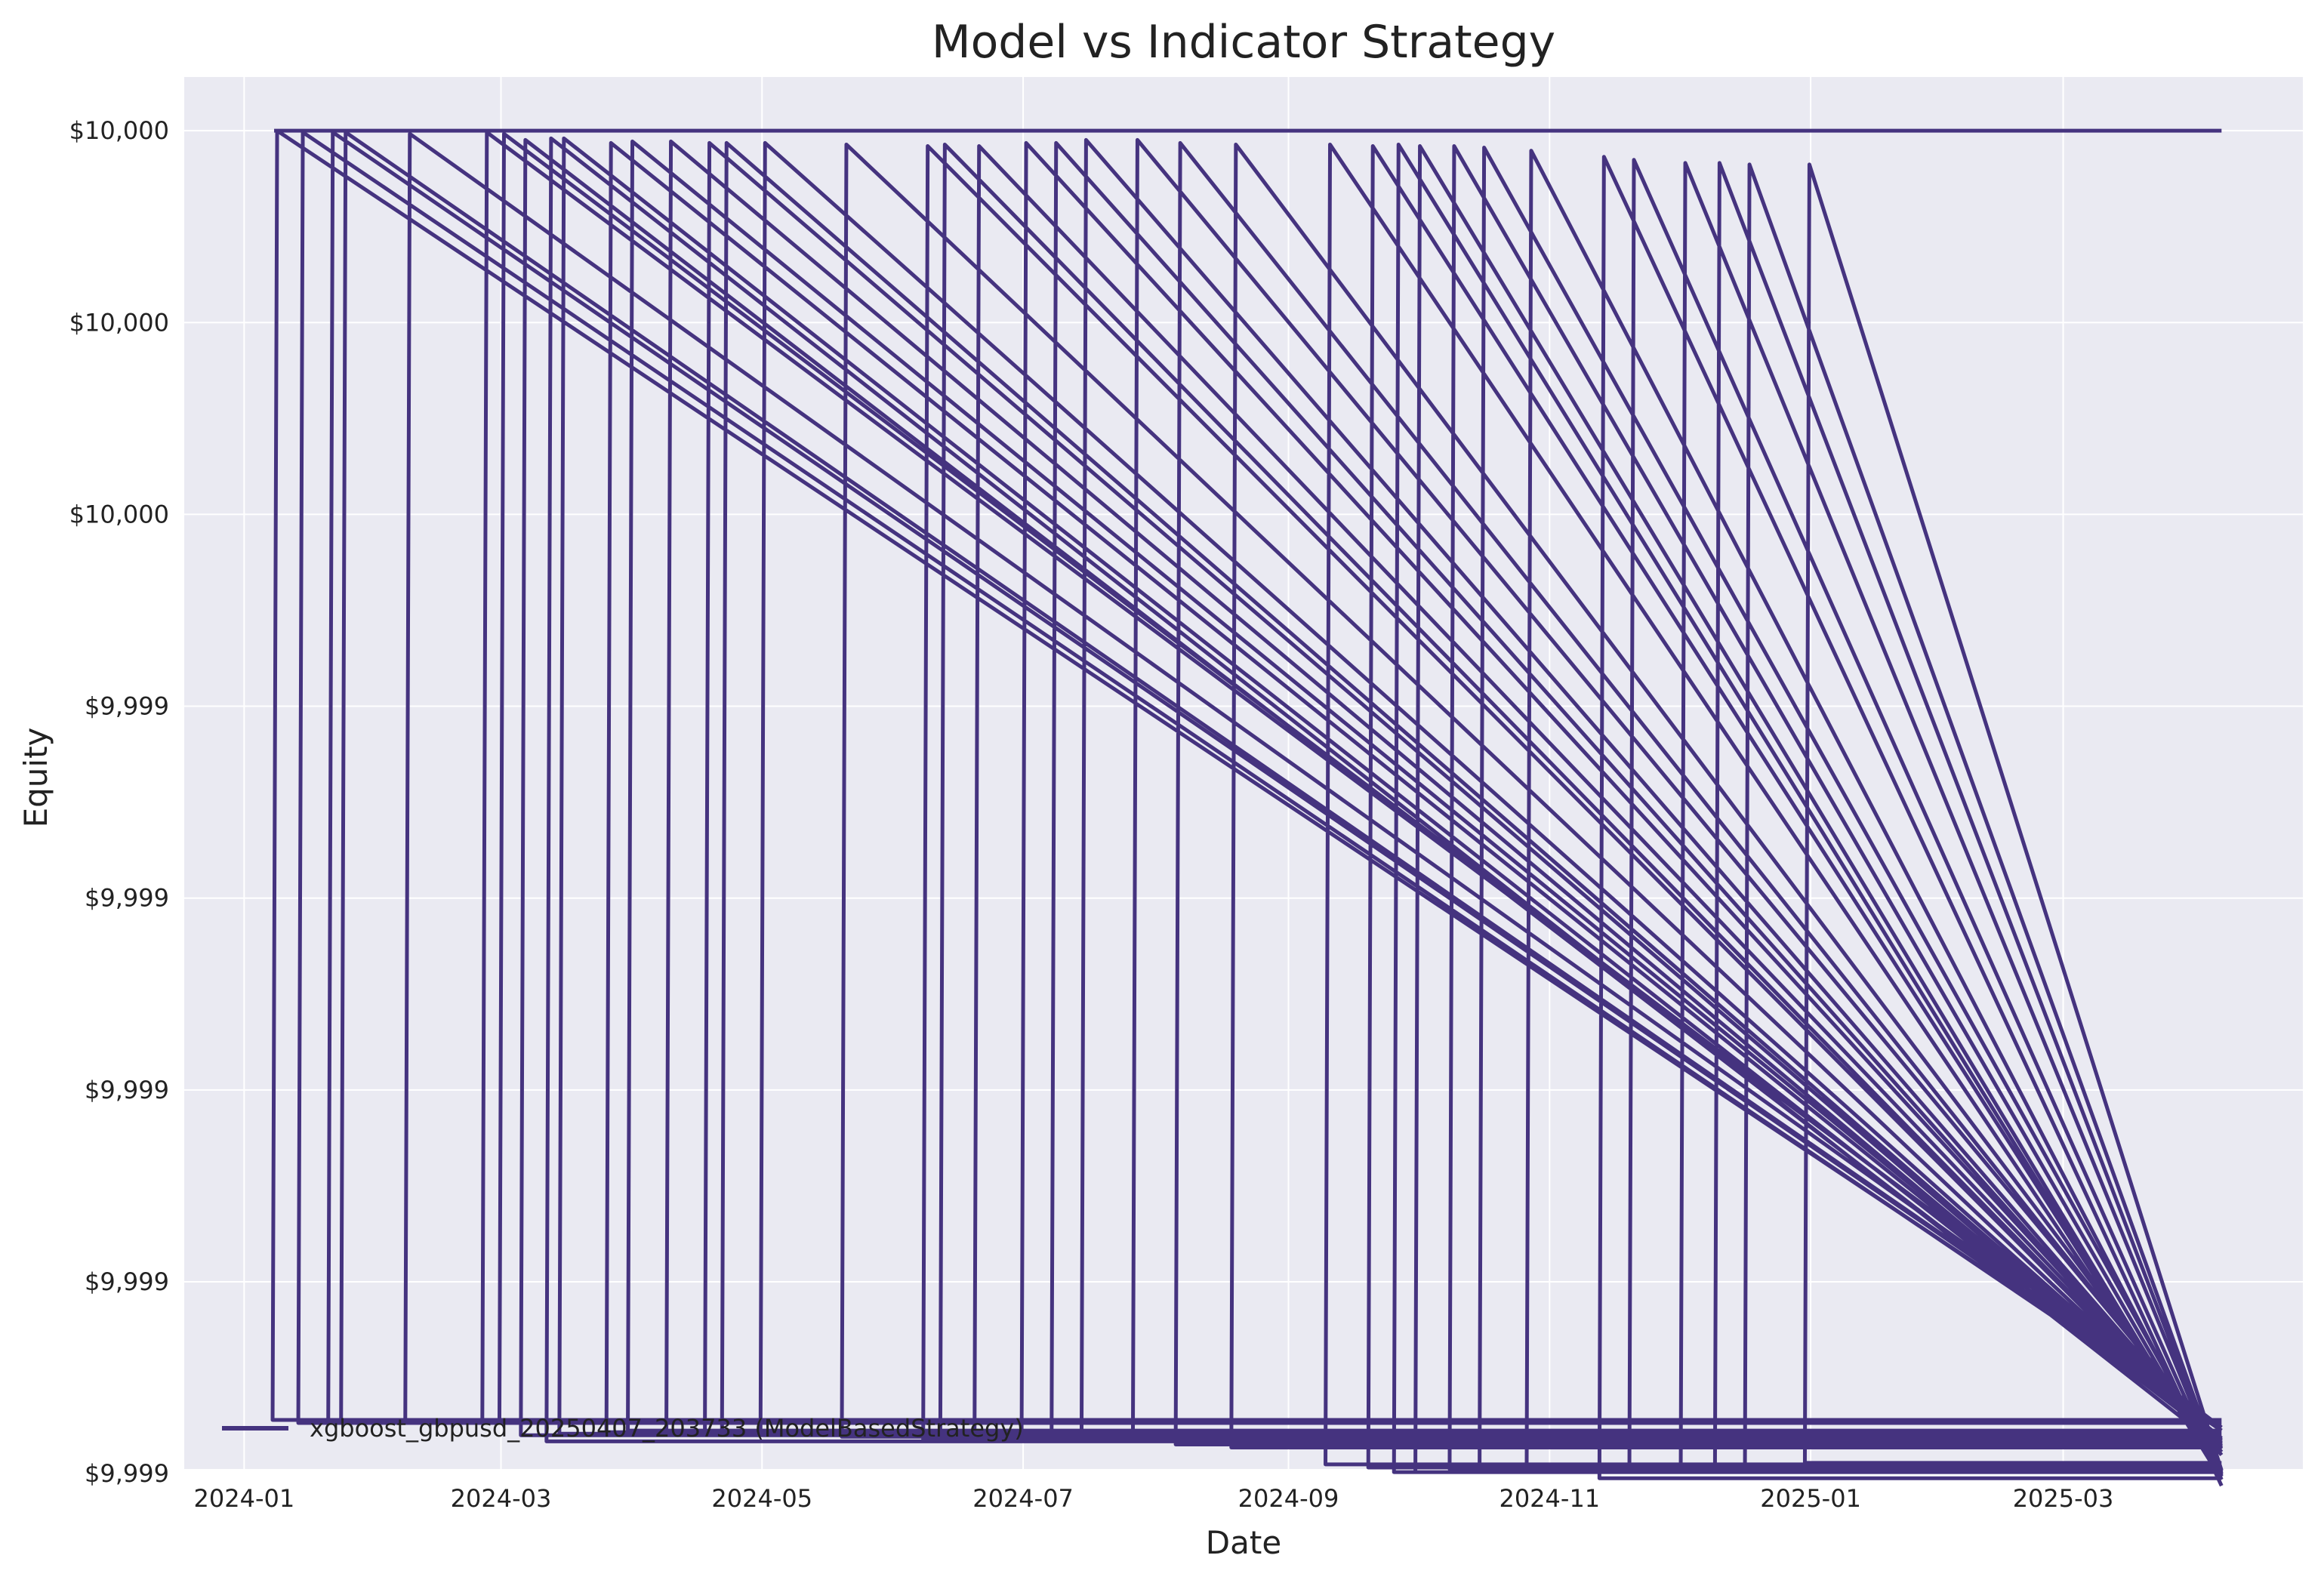 Image resolution: width=2324 pixels, height=1583 pixels. What do you see at coordinates (2063, 1498) in the screenshot?
I see `x-tick-label: 2025-03` at bounding box center [2063, 1498].